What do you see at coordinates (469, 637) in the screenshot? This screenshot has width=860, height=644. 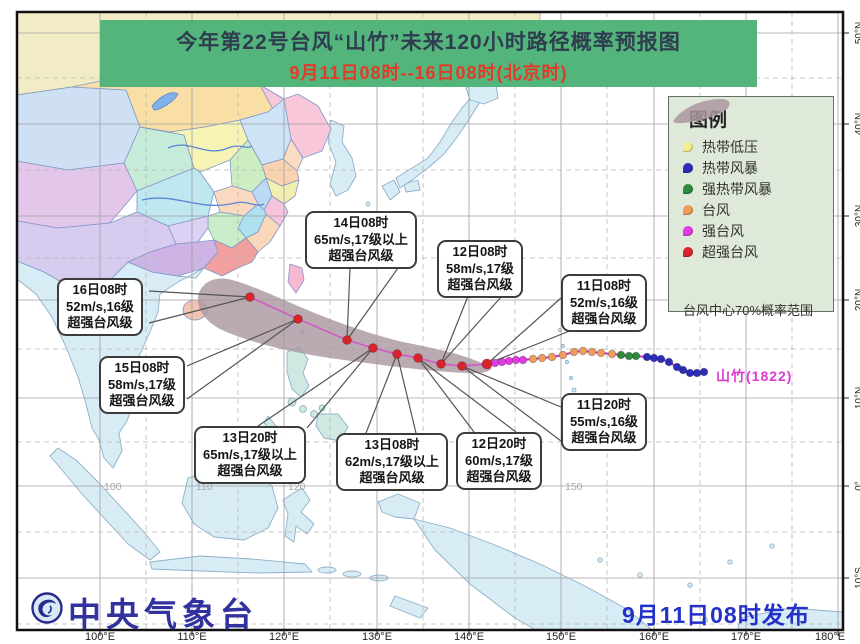 I see `lon-tick-label: 140°E` at bounding box center [469, 637].